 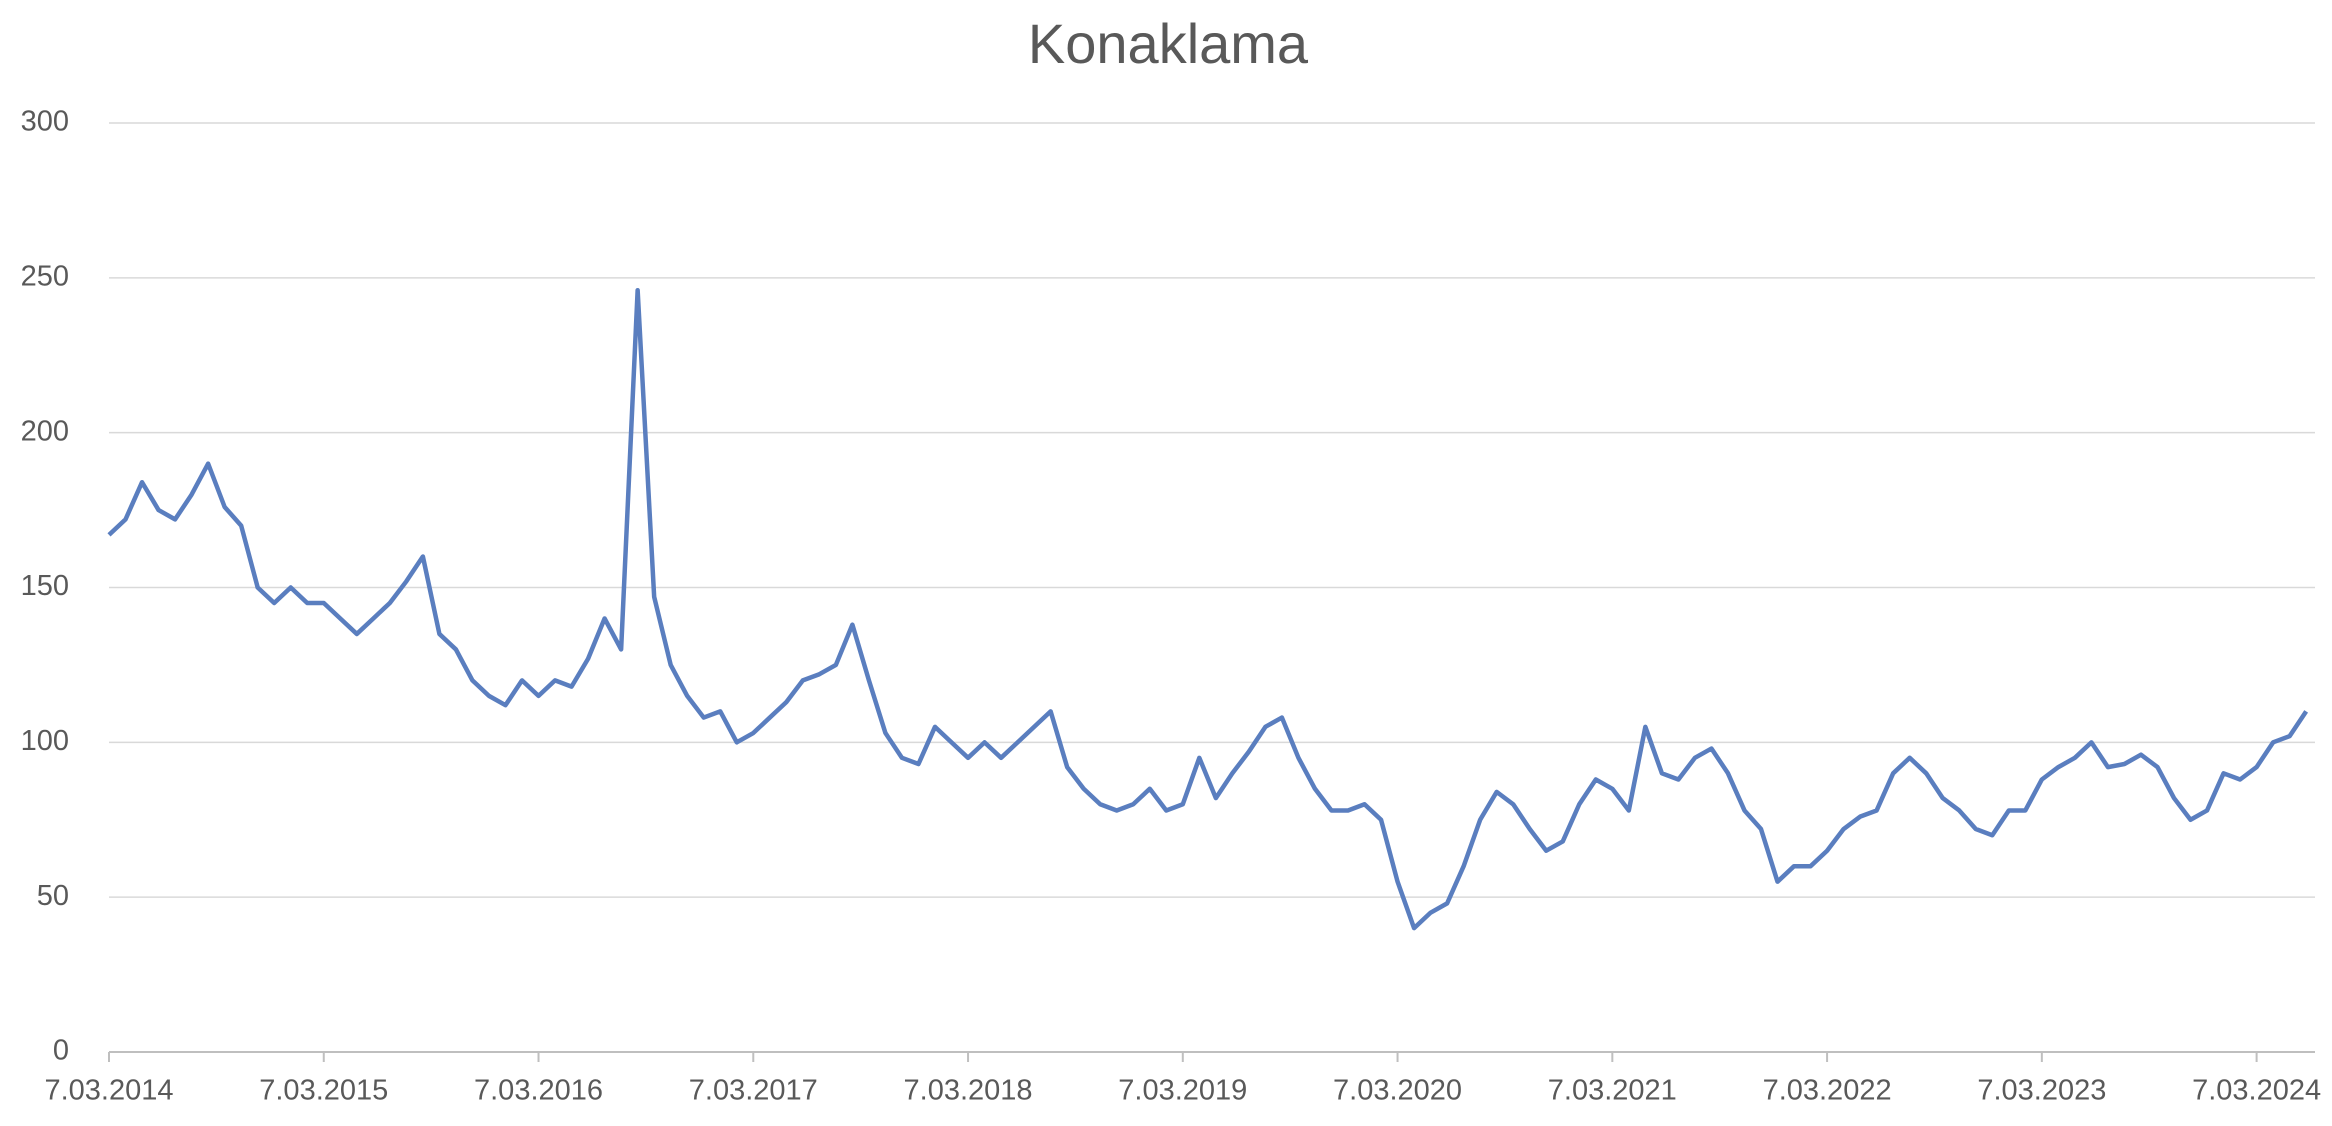 What do you see at coordinates (45, 586) in the screenshot?
I see `y-tick-label: 150` at bounding box center [45, 586].